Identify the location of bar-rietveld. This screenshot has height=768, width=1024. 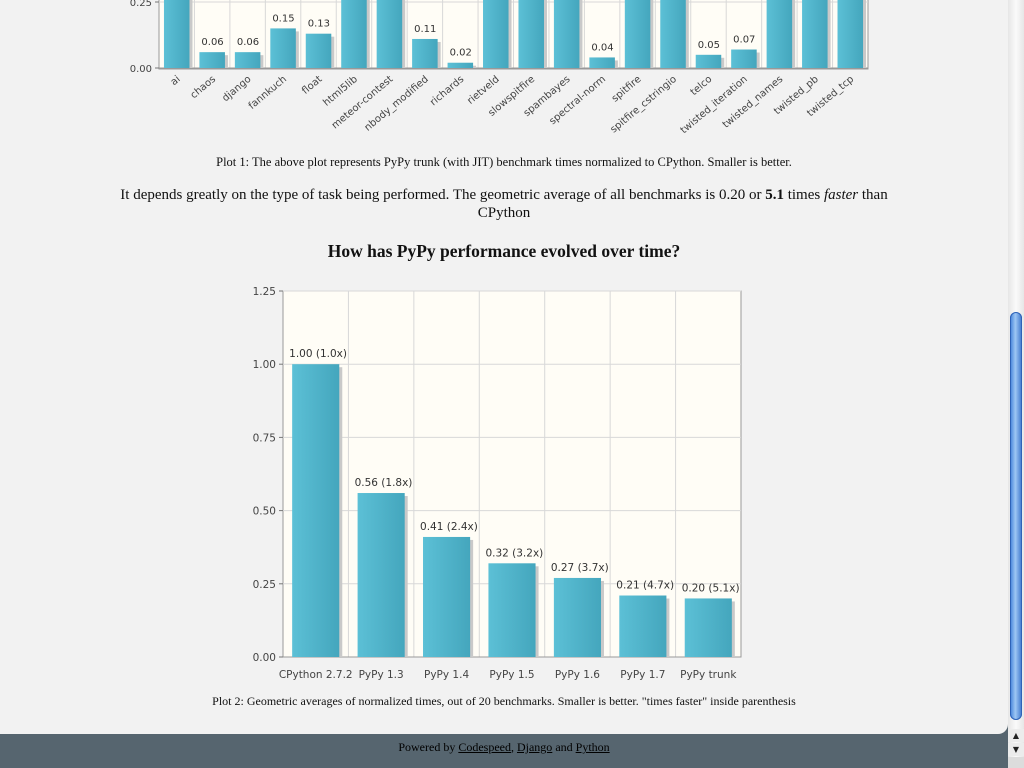
(496, 34).